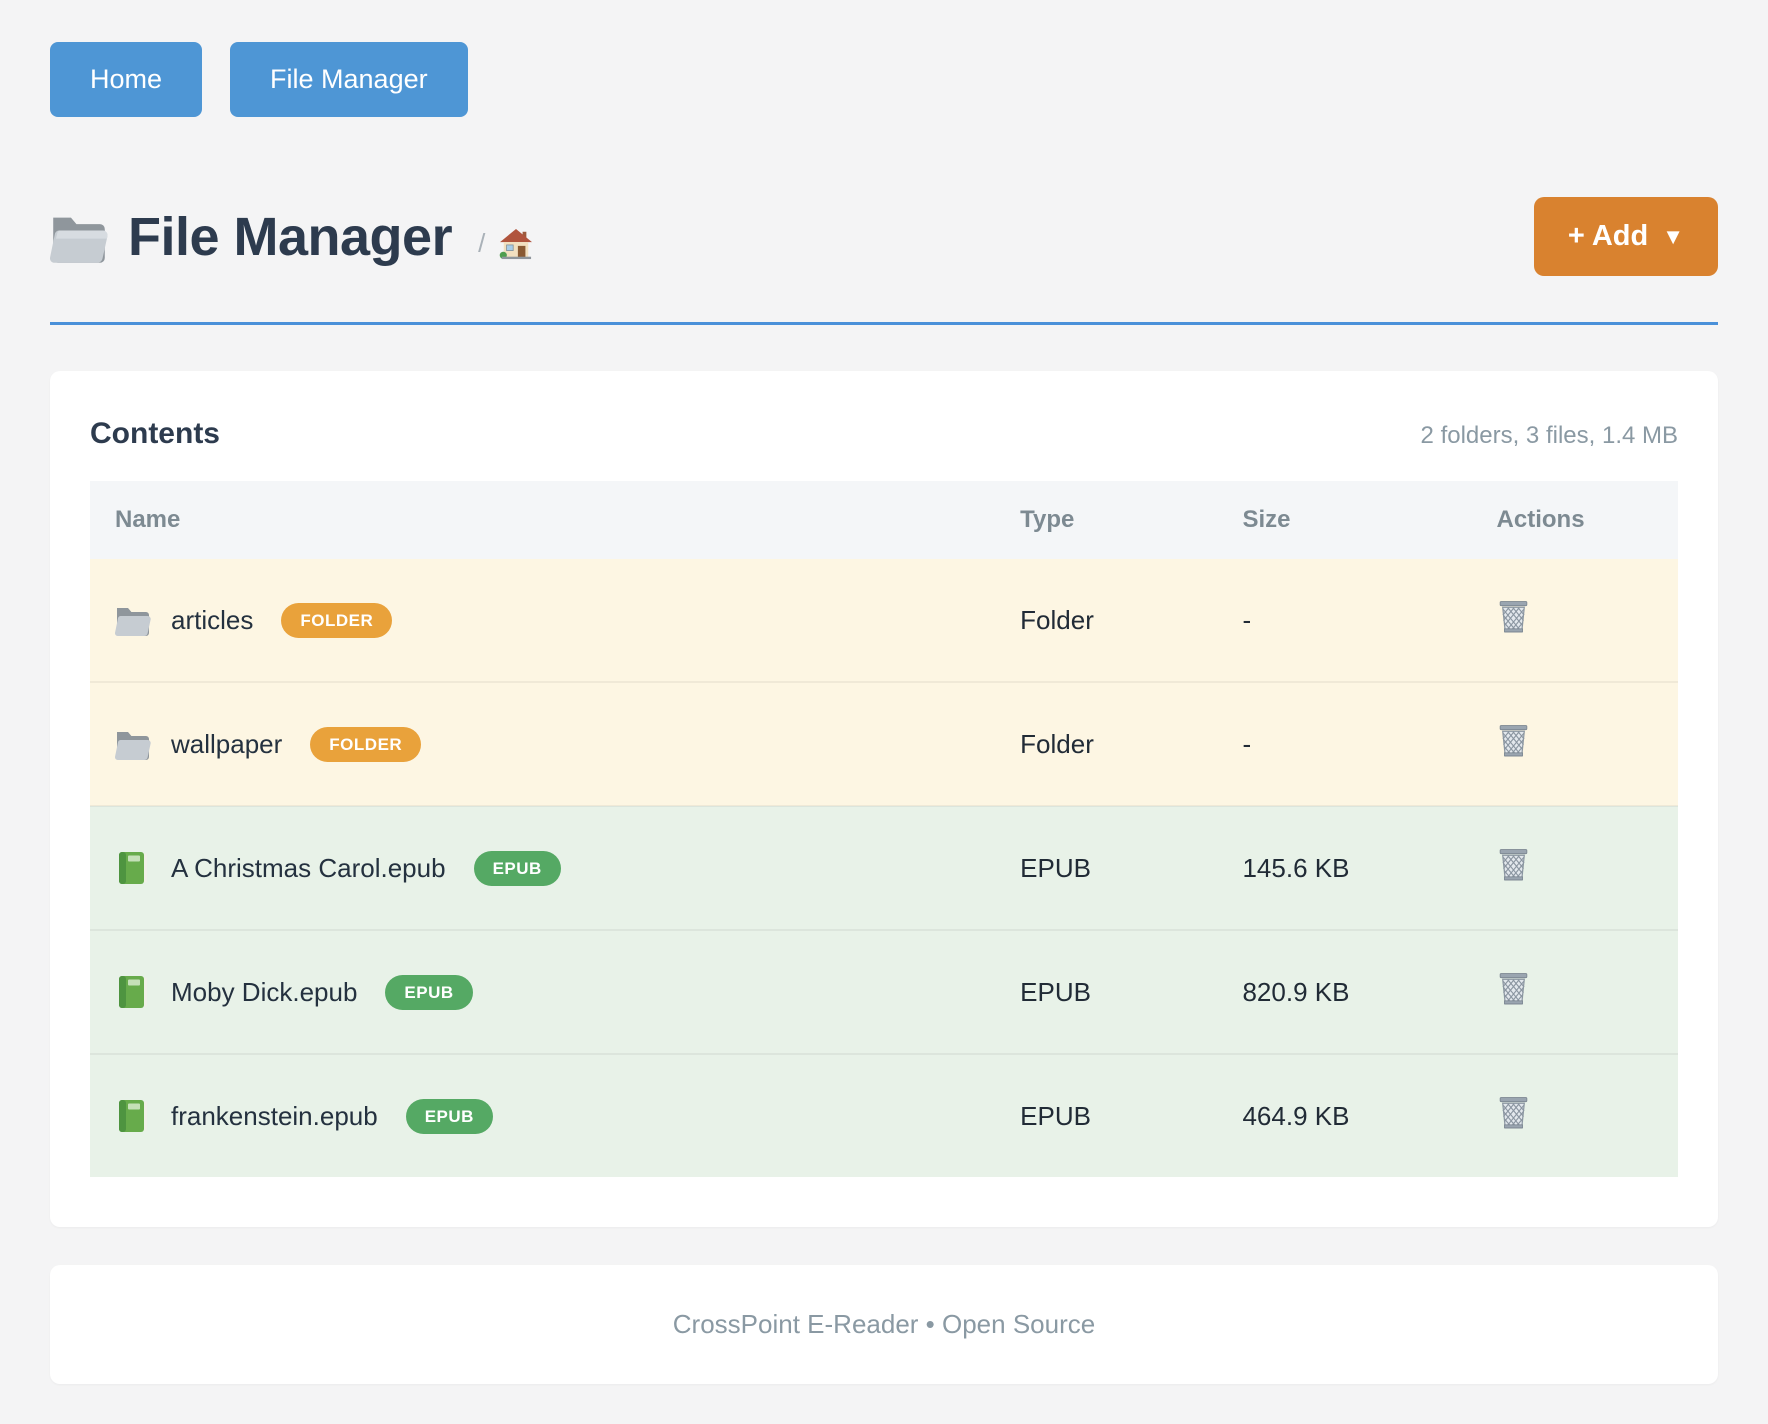 Image resolution: width=1768 pixels, height=1424 pixels. I want to click on contents-card-header: Contents 2 folders, 3 files, 1.4 MB, so click(884, 434).